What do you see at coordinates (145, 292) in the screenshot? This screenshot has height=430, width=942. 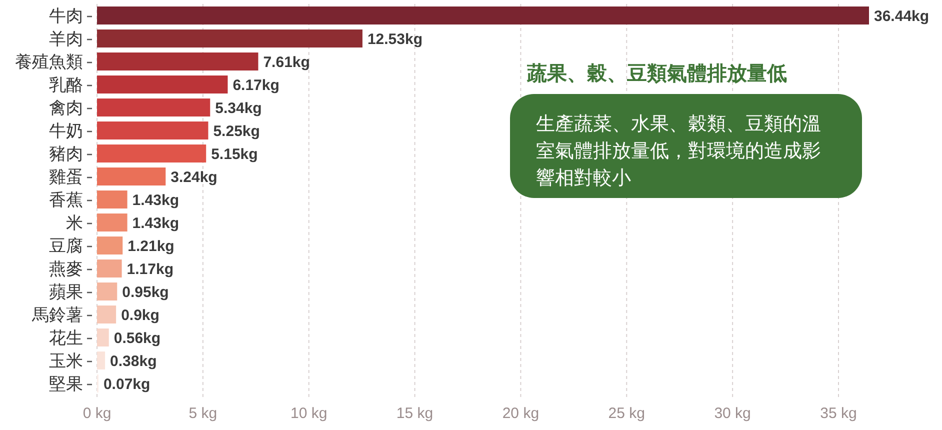 I see `data-label: 0.95kg` at bounding box center [145, 292].